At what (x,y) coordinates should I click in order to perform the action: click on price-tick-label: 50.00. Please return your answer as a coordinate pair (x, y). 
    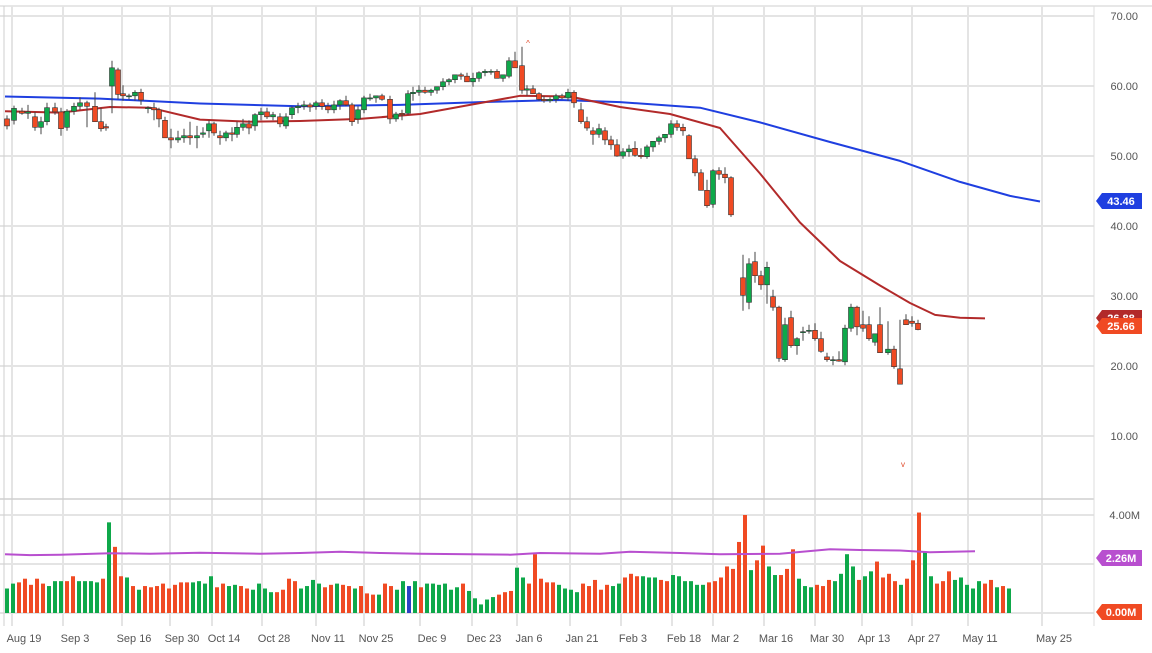
    Looking at the image, I should click on (1124, 157).